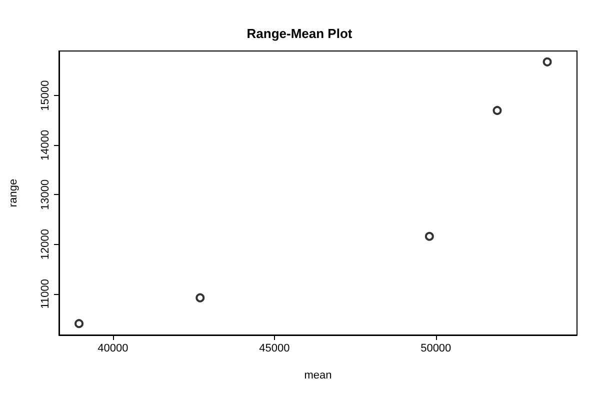 Image resolution: width=599 pixels, height=400 pixels. Describe the element at coordinates (318, 376) in the screenshot. I see `x-axis-title: mean` at that location.